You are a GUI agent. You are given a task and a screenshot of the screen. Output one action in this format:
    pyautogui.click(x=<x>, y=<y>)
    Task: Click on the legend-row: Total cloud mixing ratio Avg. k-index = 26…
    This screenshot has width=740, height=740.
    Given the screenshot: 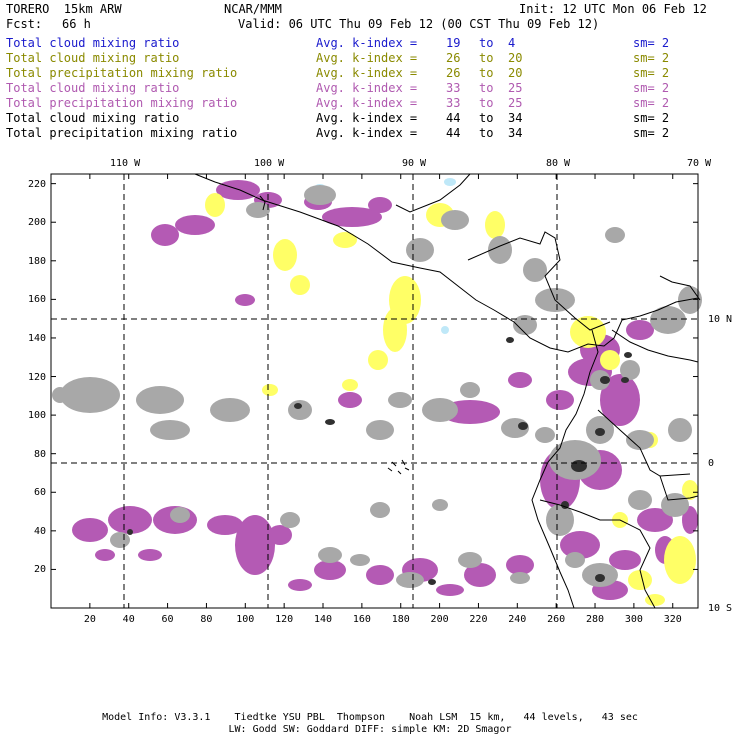 What is the action you would take?
    pyautogui.click(x=366, y=58)
    